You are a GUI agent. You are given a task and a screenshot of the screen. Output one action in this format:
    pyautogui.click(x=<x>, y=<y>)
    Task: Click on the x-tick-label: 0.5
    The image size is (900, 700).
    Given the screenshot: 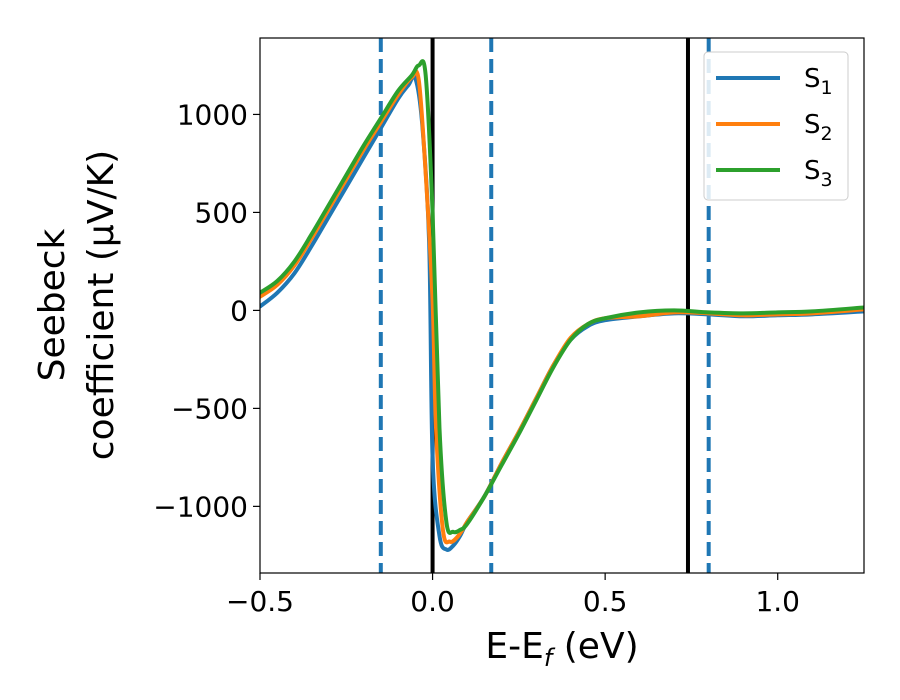 What is the action you would take?
    pyautogui.click(x=605, y=601)
    